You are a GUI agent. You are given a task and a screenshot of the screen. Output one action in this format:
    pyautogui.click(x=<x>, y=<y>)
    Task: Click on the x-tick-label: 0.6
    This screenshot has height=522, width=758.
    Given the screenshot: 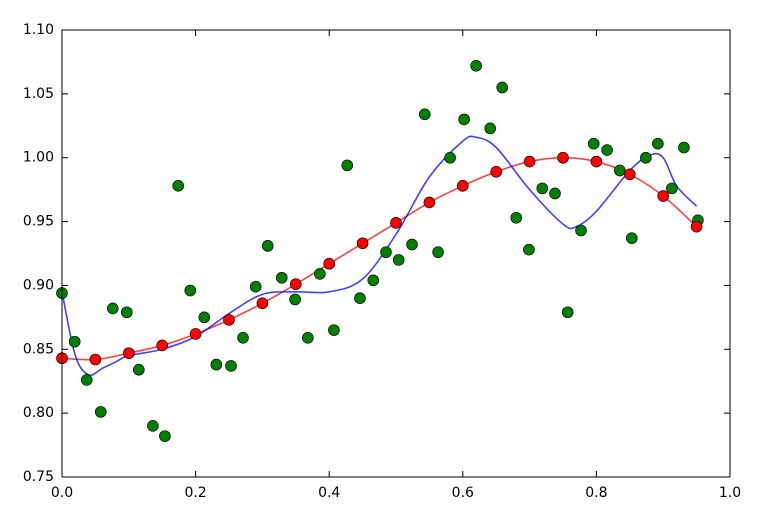 What is the action you would take?
    pyautogui.click(x=463, y=493)
    